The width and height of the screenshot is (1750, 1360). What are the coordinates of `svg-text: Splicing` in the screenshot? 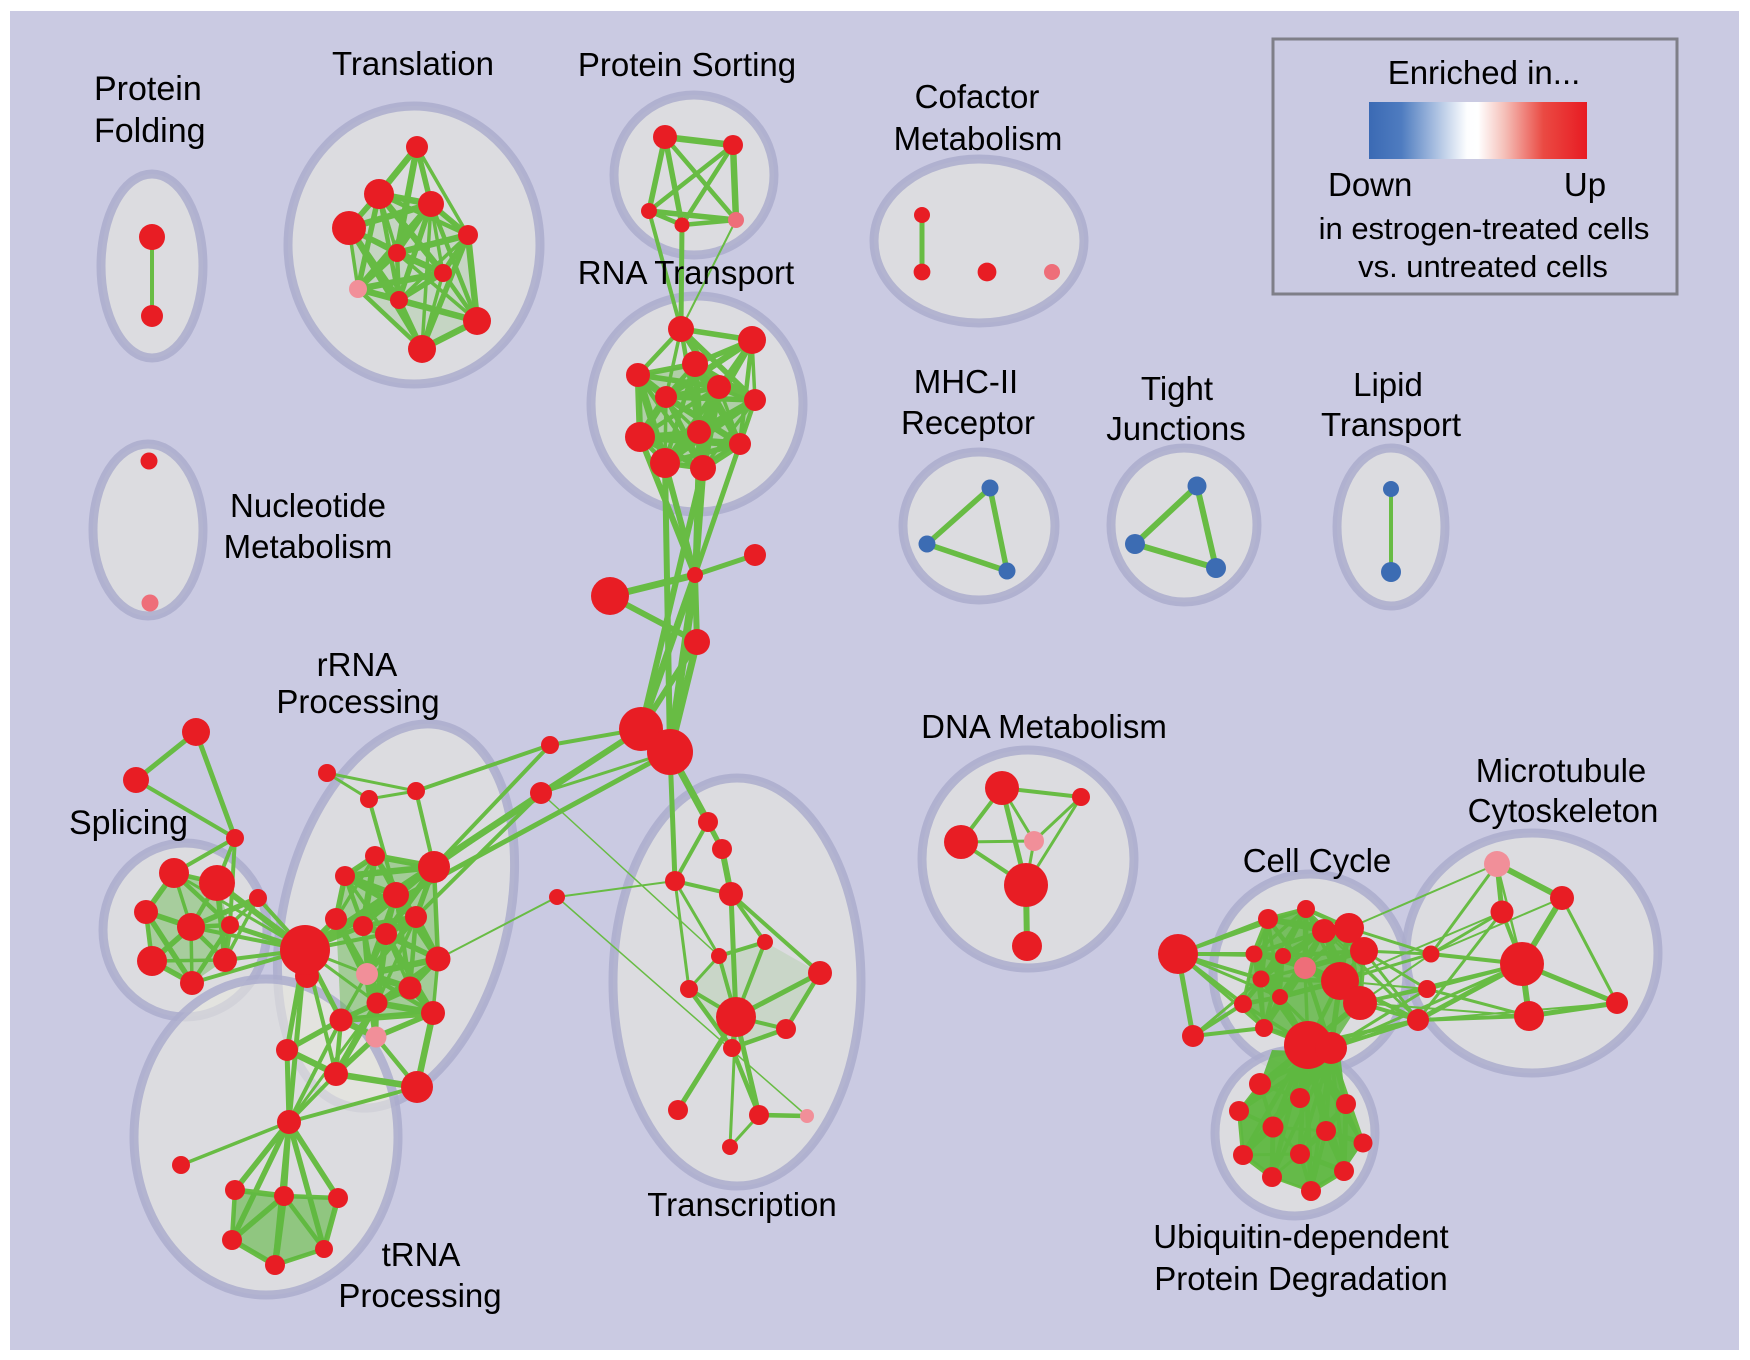 It's located at (128, 823).